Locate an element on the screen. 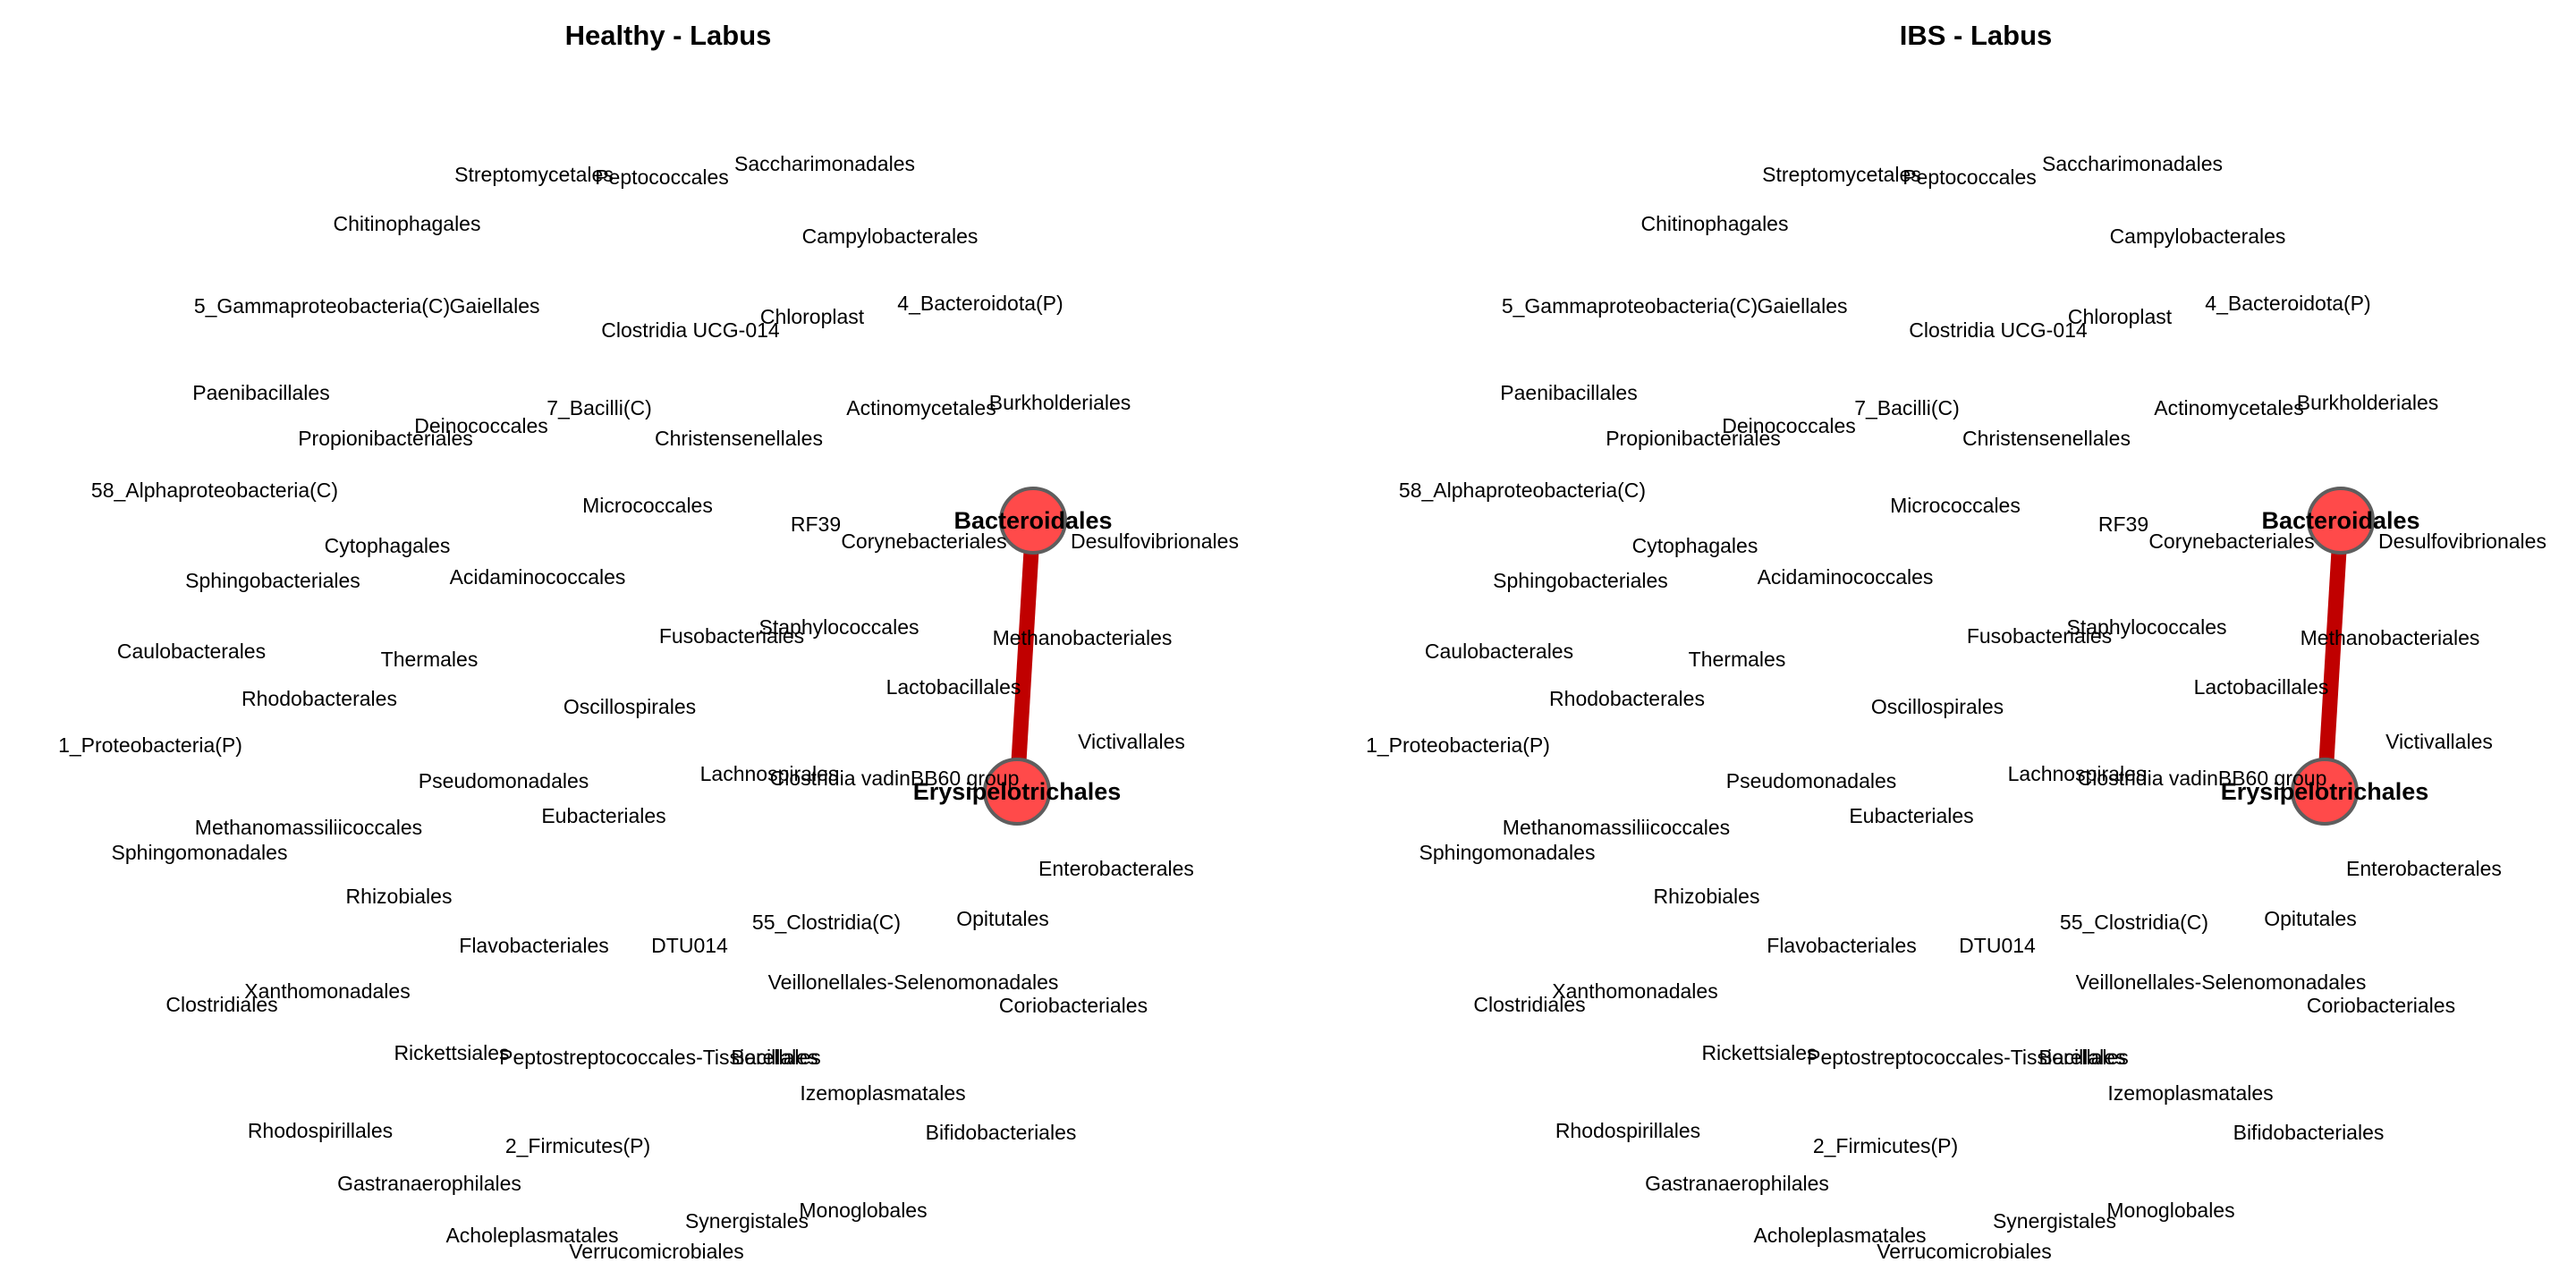  node-label-erysipelotrichales: Erysipelotrichales is located at coordinates (2325, 791).